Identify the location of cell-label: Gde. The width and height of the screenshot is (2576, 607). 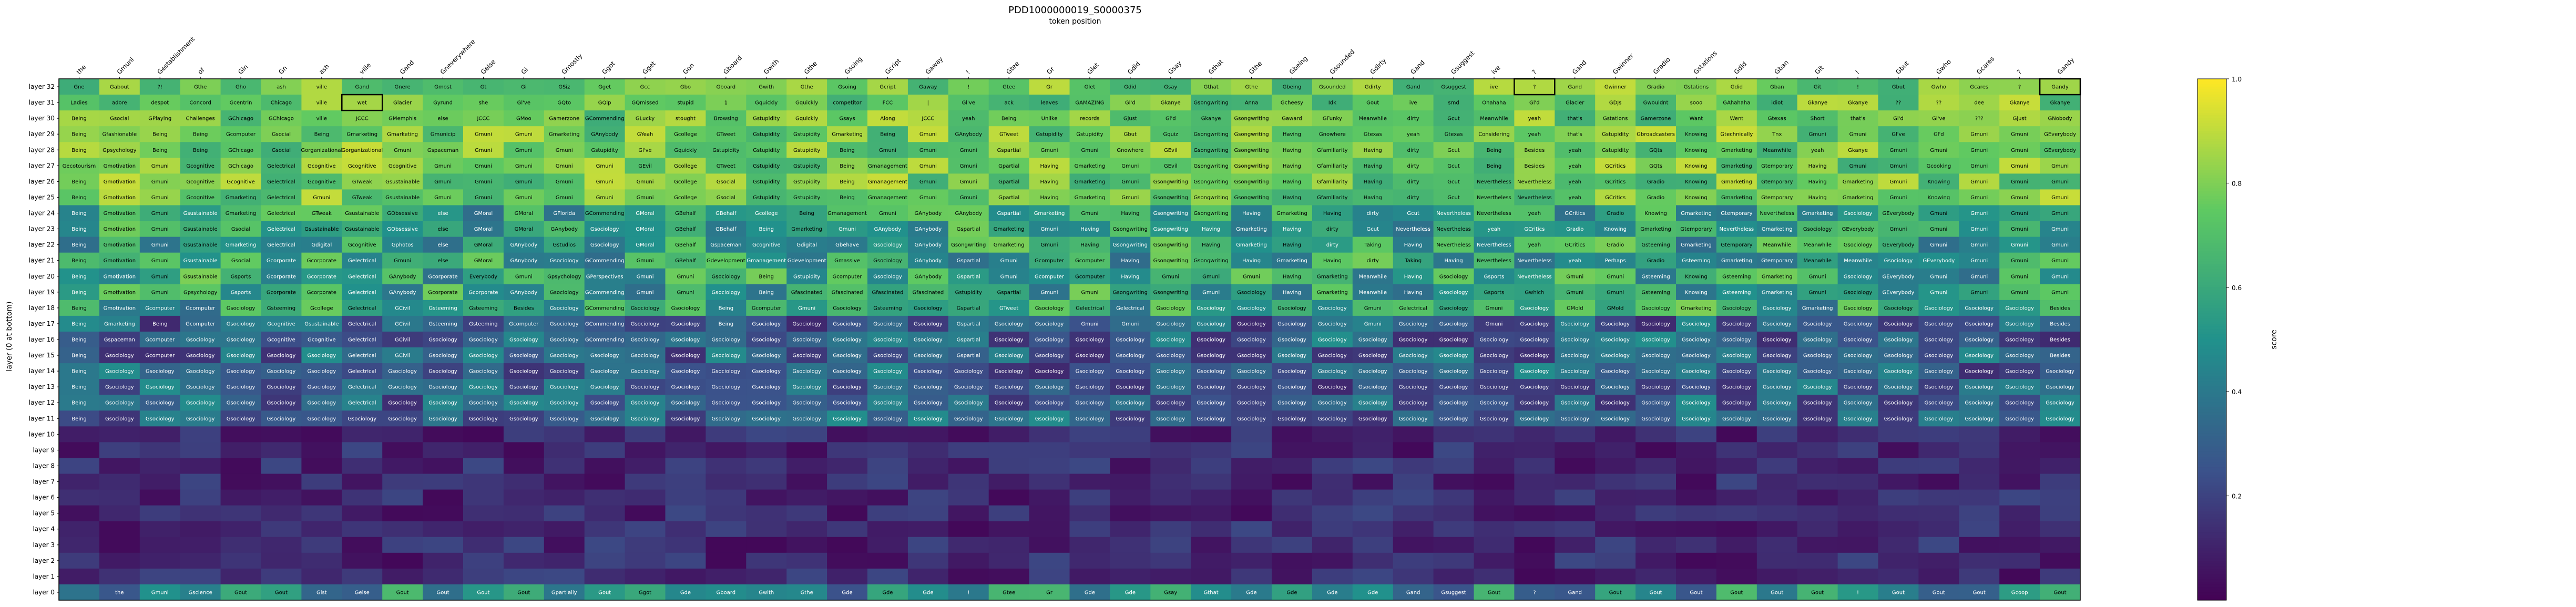
(1332, 593).